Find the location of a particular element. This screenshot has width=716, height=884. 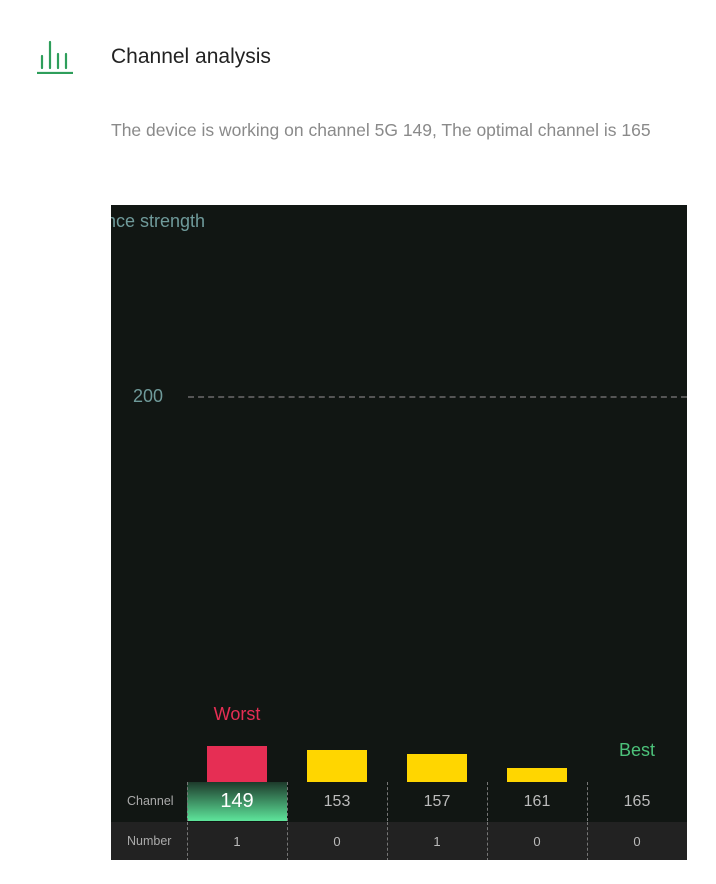

channel-cell-161: 161 is located at coordinates (537, 801).